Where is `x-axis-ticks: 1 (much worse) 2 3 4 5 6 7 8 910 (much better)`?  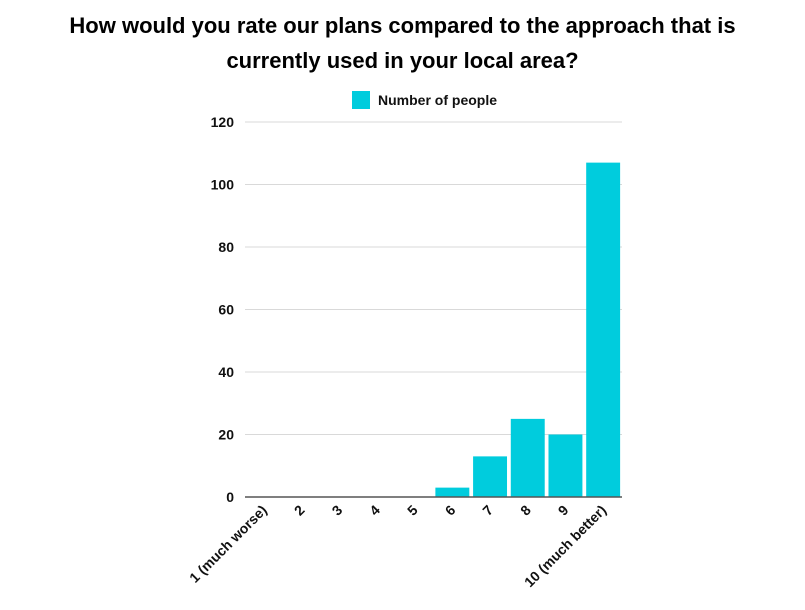 x-axis-ticks: 1 (much worse) 2 3 4 5 6 7 8 910 (much better) is located at coordinates (397, 546).